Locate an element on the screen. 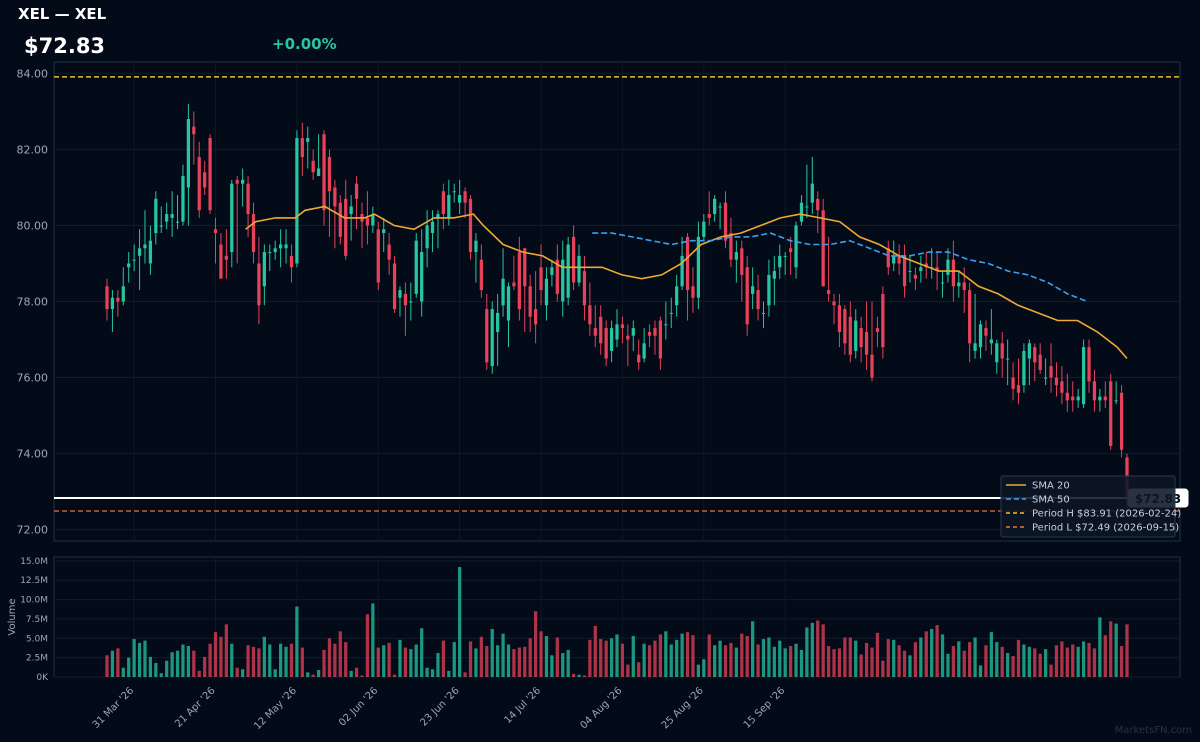 This screenshot has height=742, width=1200. price-tick-label: 76.00 is located at coordinates (33, 378).